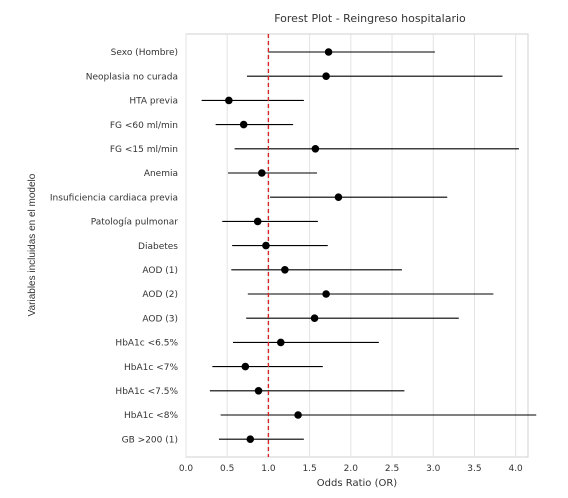 This screenshot has width=568, height=498. I want to click on x-tick-label: 0.5, so click(227, 469).